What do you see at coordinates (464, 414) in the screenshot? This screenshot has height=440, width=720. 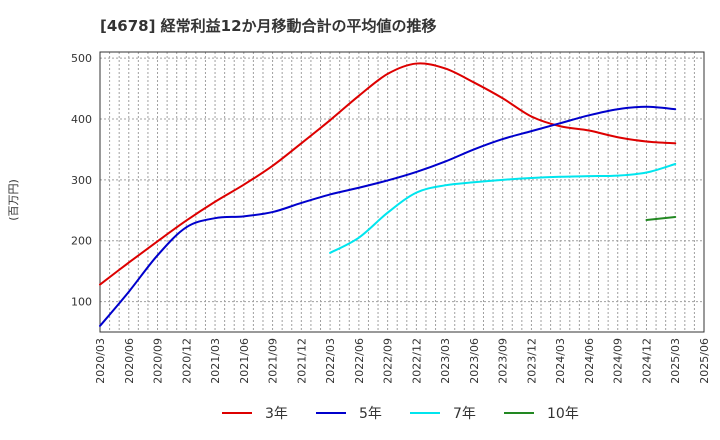 I see `legend-label-3: 7年` at bounding box center [464, 414].